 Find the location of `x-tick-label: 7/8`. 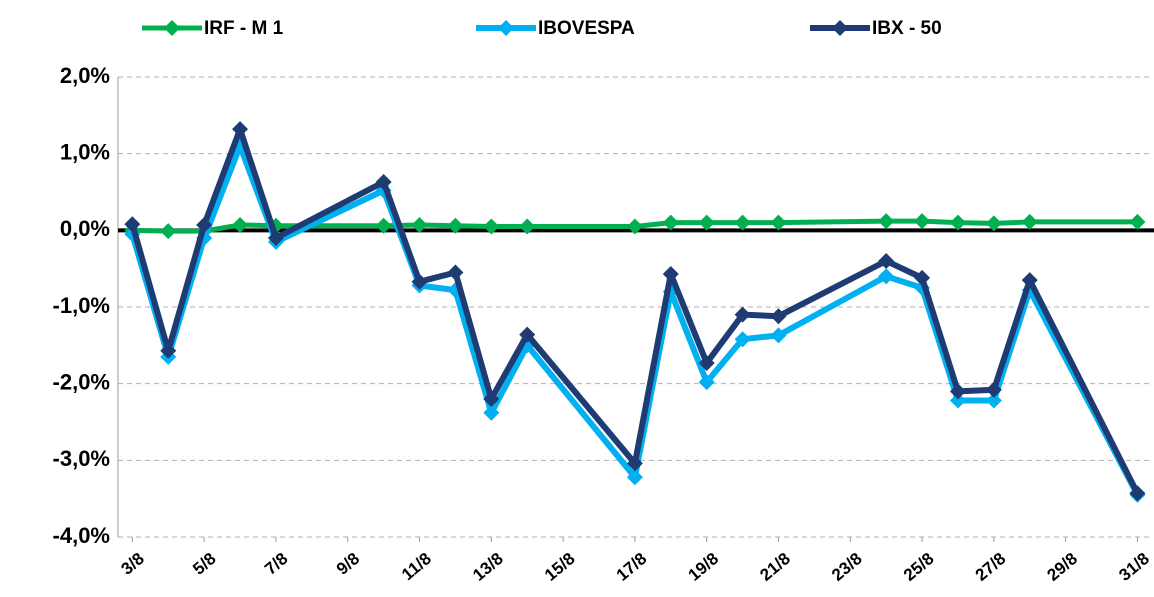

x-tick-label: 7/8 is located at coordinates (276, 564).